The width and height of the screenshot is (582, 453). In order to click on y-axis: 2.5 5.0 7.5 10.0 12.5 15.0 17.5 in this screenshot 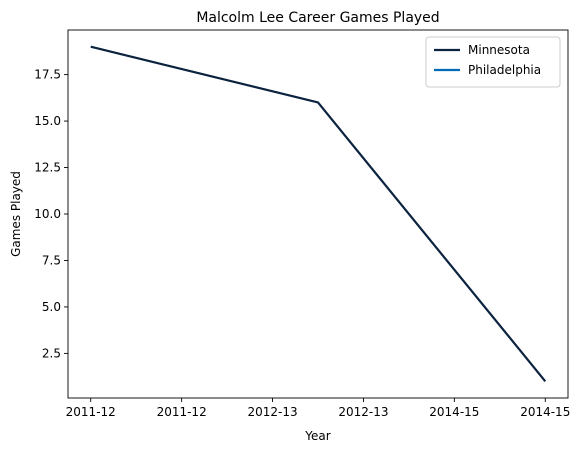, I will do `click(51, 214)`.